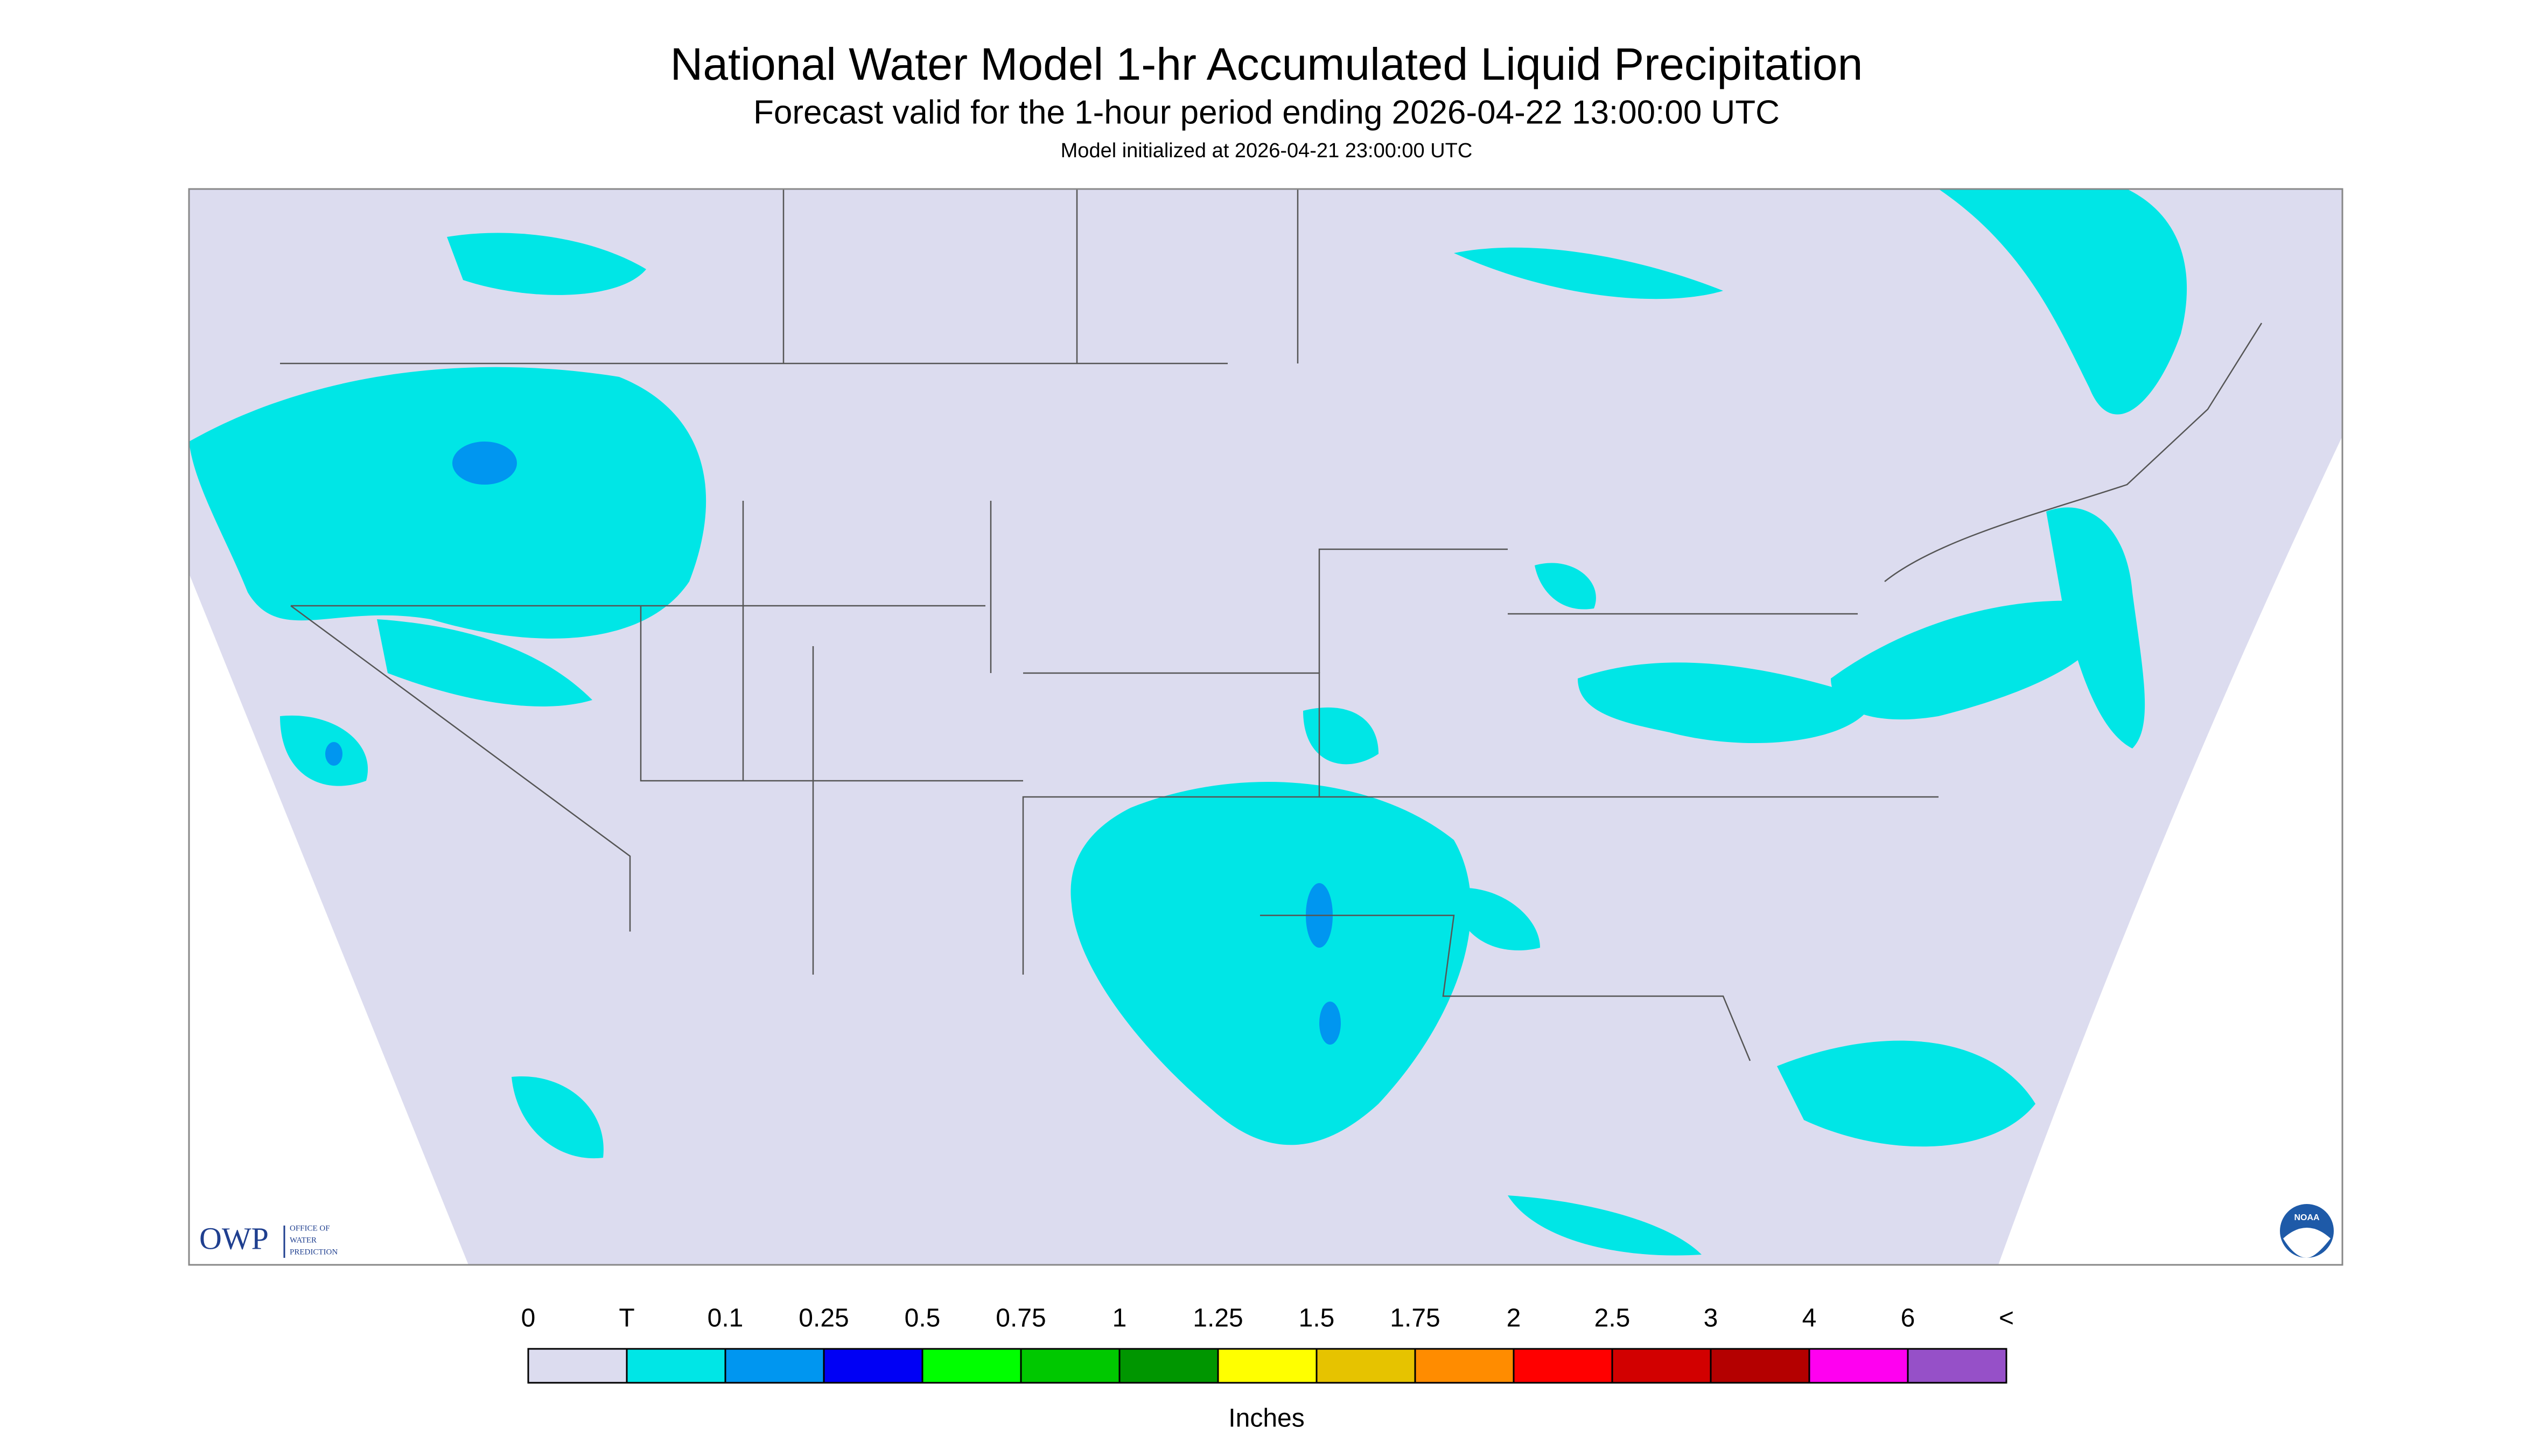 The width and height of the screenshot is (2533, 1456). Describe the element at coordinates (1021, 1318) in the screenshot. I see `legend-label: 0.75` at that location.